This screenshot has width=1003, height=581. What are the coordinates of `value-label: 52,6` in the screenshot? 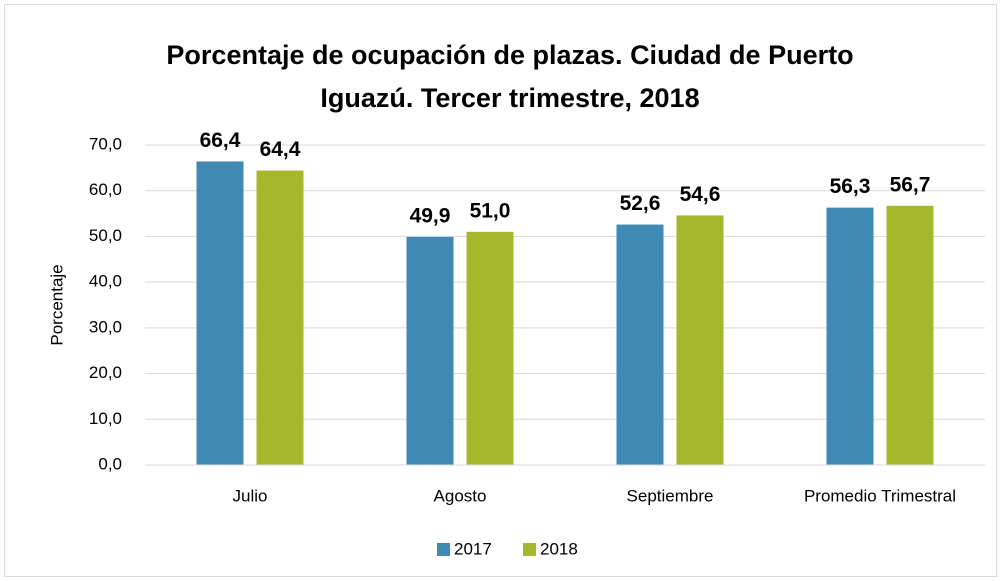 It's located at (640, 203).